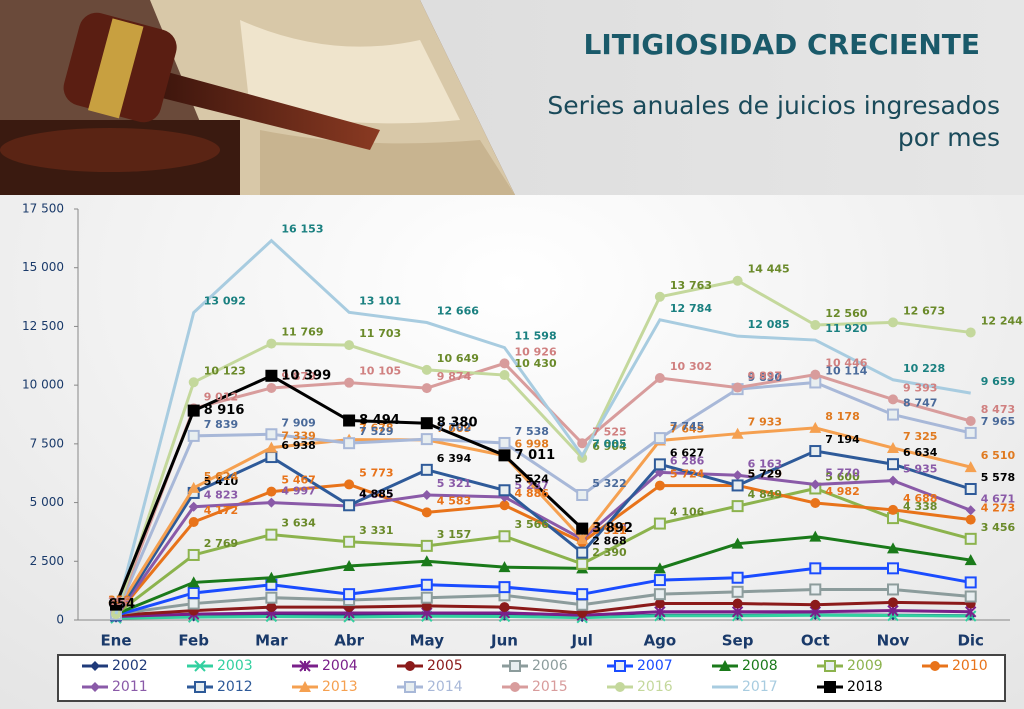 Image resolution: width=1024 pixels, height=709 pixels. What do you see at coordinates (1002, 320) in the screenshot?
I see `data-label: 12 244` at bounding box center [1002, 320].